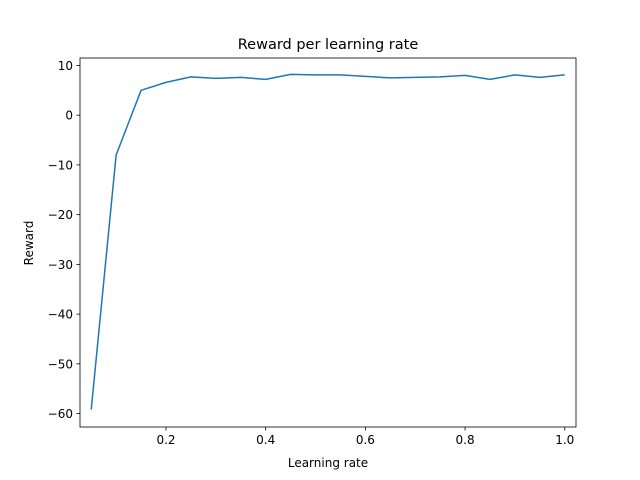  Describe the element at coordinates (165, 440) in the screenshot. I see `x-tick-label: 0.2` at that location.